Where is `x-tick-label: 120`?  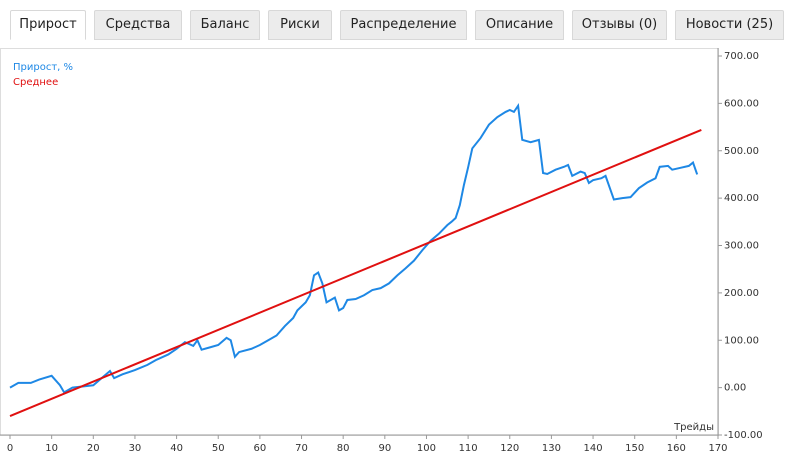
x-tick-label: 120 is located at coordinates (509, 448).